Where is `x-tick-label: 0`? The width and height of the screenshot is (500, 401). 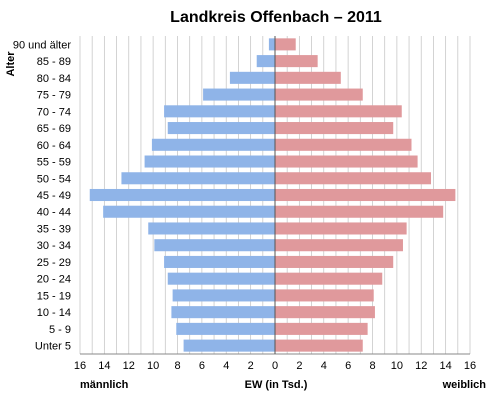 x-tick-label: 0 is located at coordinates (275, 366).